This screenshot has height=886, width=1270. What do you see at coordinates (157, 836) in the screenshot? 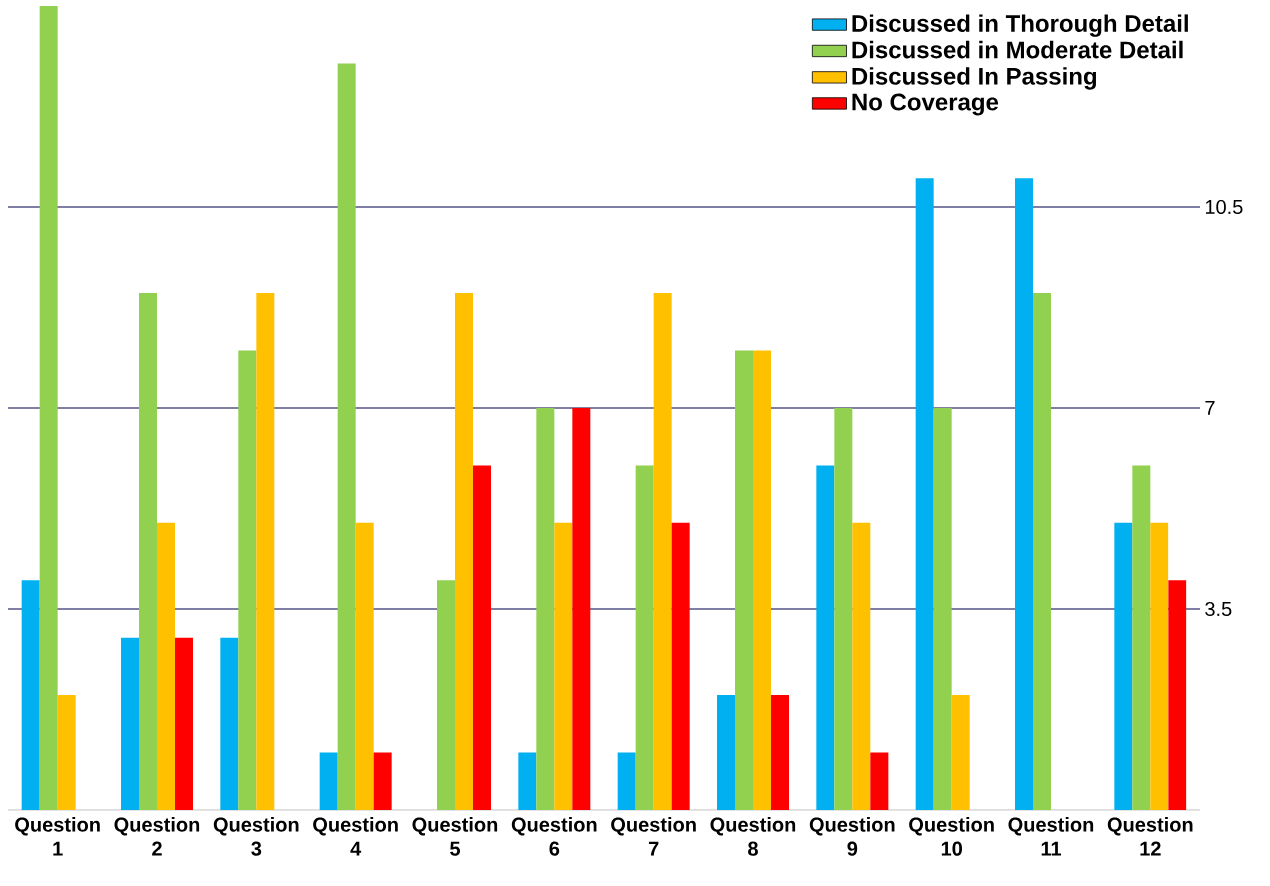
I see `x-tick-label: Question 2` at bounding box center [157, 836].